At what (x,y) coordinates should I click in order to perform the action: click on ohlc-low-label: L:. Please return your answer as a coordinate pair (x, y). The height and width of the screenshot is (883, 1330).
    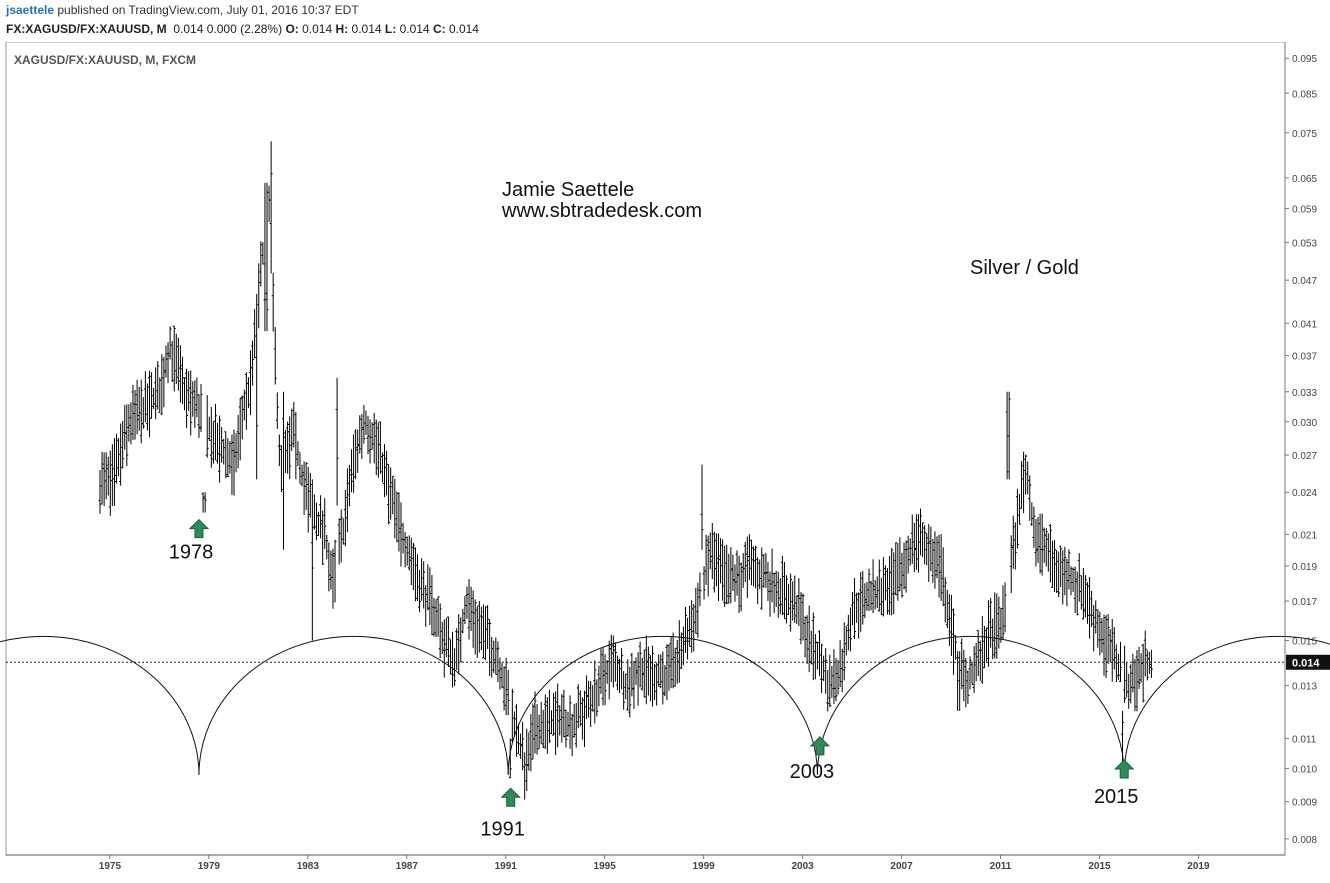
    Looking at the image, I should click on (390, 29).